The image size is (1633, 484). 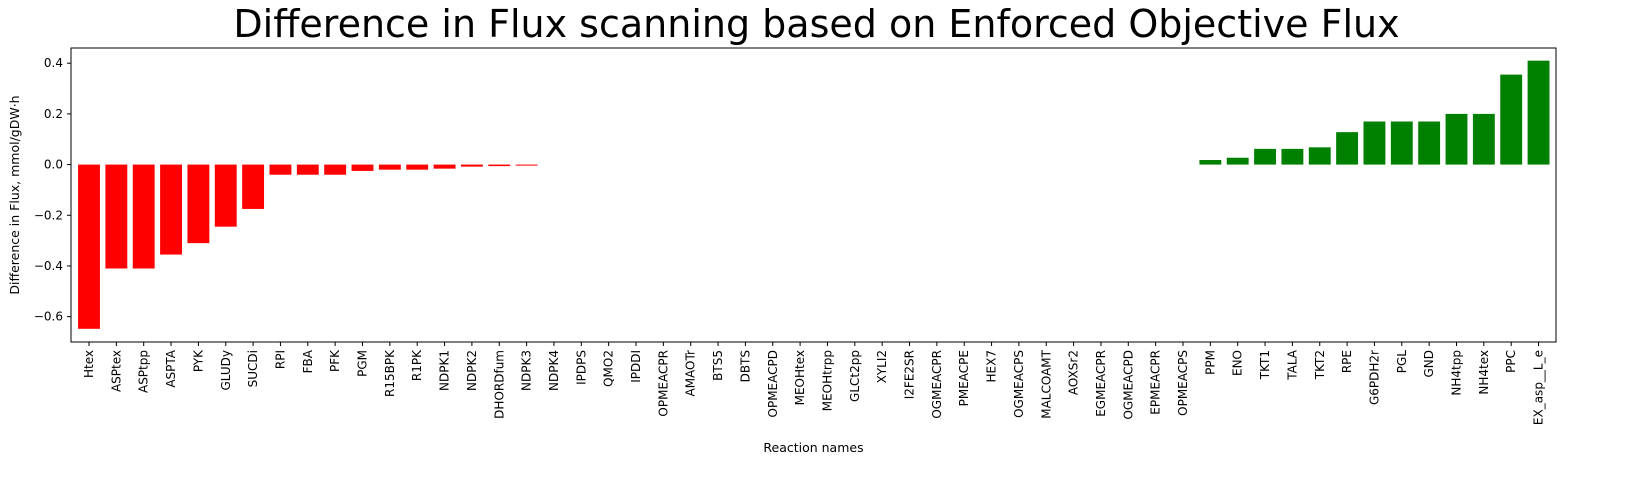 I want to click on x-tick-label: BTS5, so click(x=718, y=365).